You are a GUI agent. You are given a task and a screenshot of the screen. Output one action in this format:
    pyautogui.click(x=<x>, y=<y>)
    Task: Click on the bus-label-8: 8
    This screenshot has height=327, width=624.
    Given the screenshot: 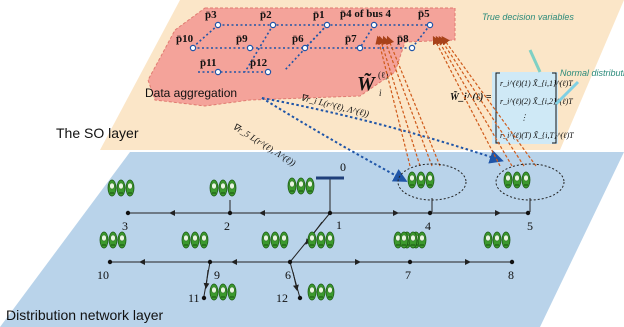 What is the action you would take?
    pyautogui.click(x=511, y=275)
    